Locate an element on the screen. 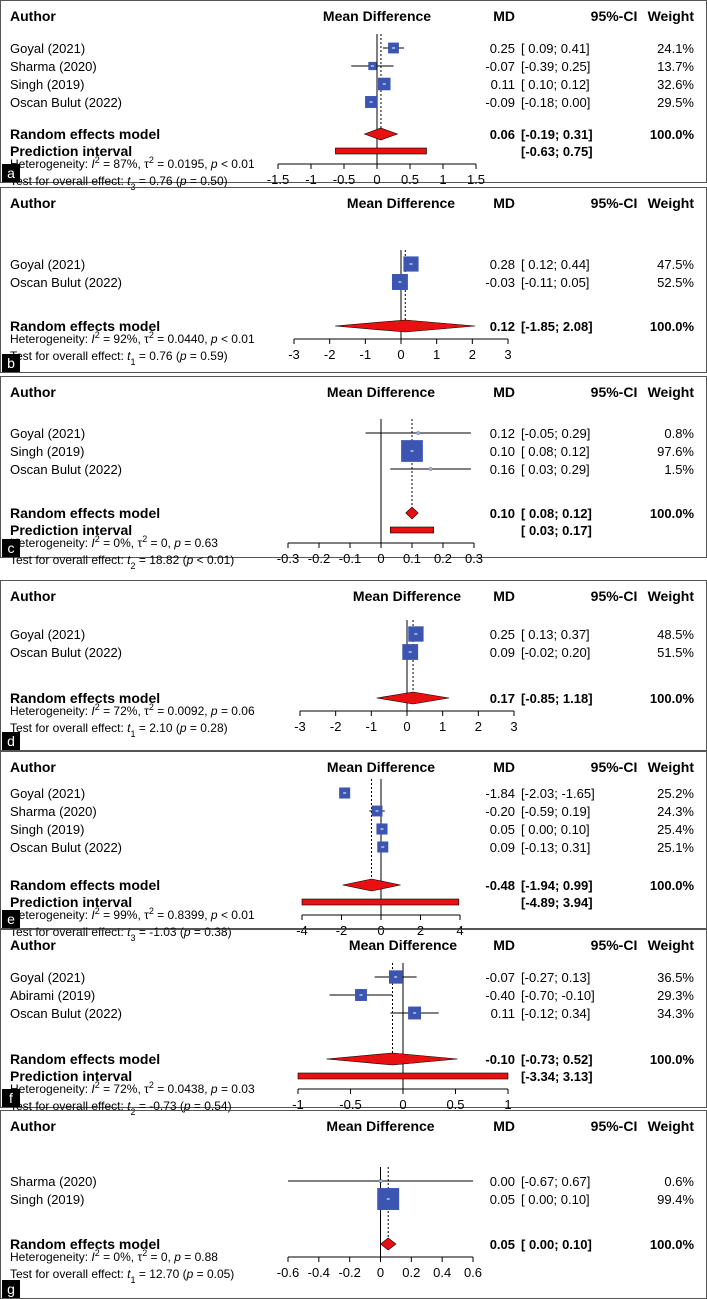  pooled-md: 0.05 is located at coordinates (502, 1244).